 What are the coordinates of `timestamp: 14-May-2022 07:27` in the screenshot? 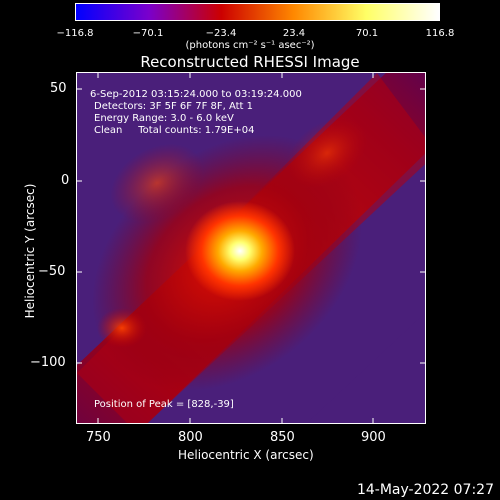 It's located at (425, 490).